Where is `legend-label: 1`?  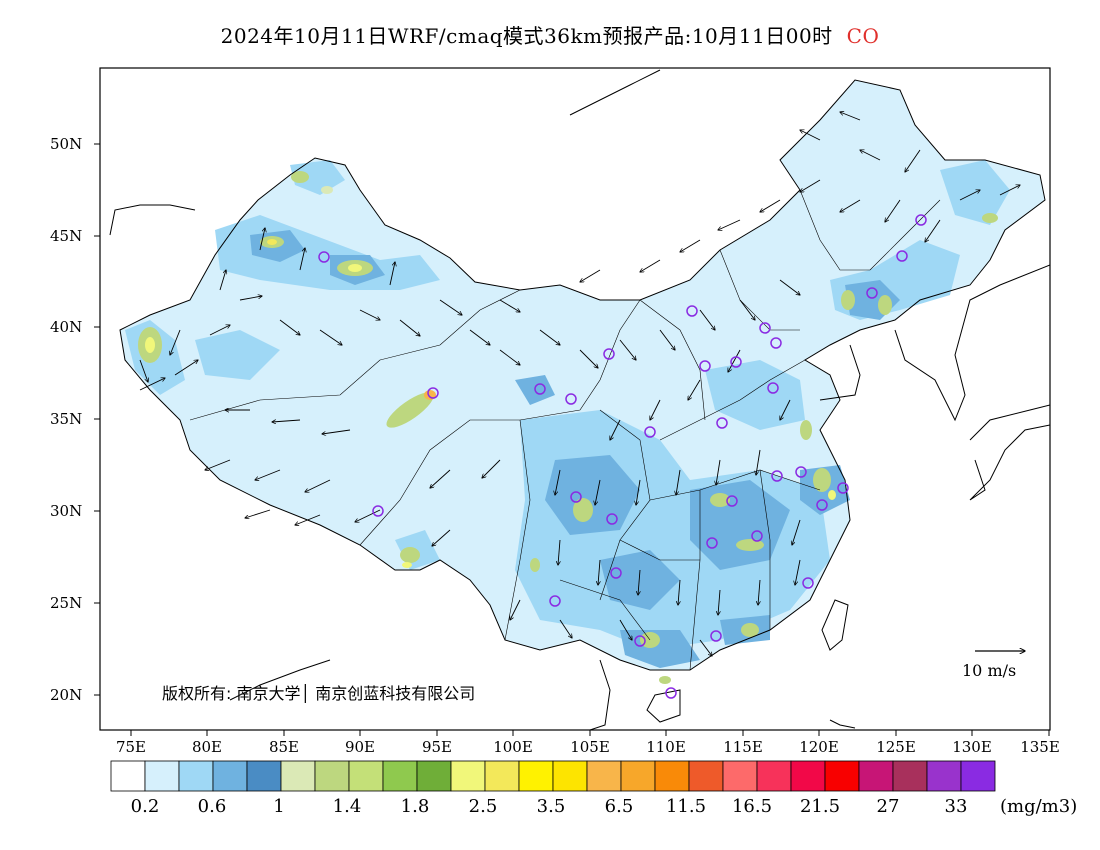
legend-label: 1 is located at coordinates (279, 806).